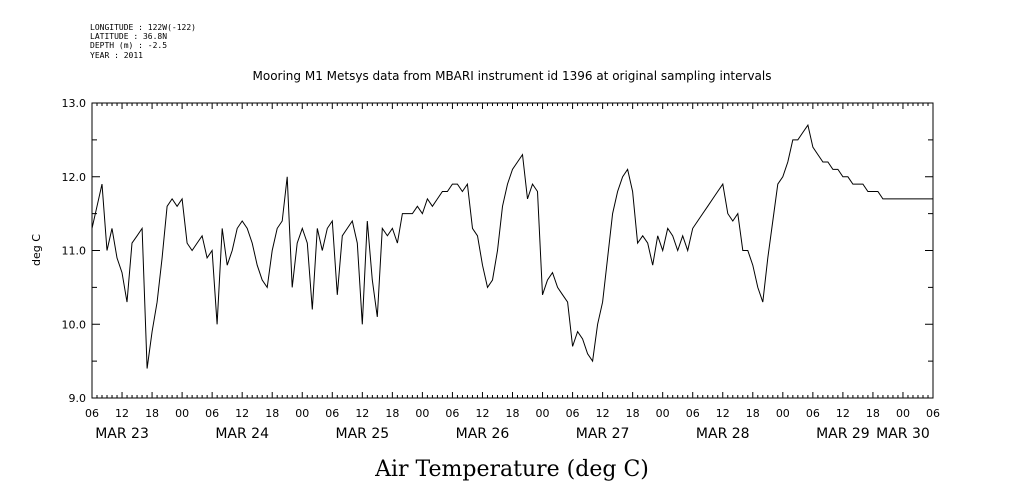  What do you see at coordinates (903, 434) in the screenshot?
I see `x-day-label: MAR 30` at bounding box center [903, 434].